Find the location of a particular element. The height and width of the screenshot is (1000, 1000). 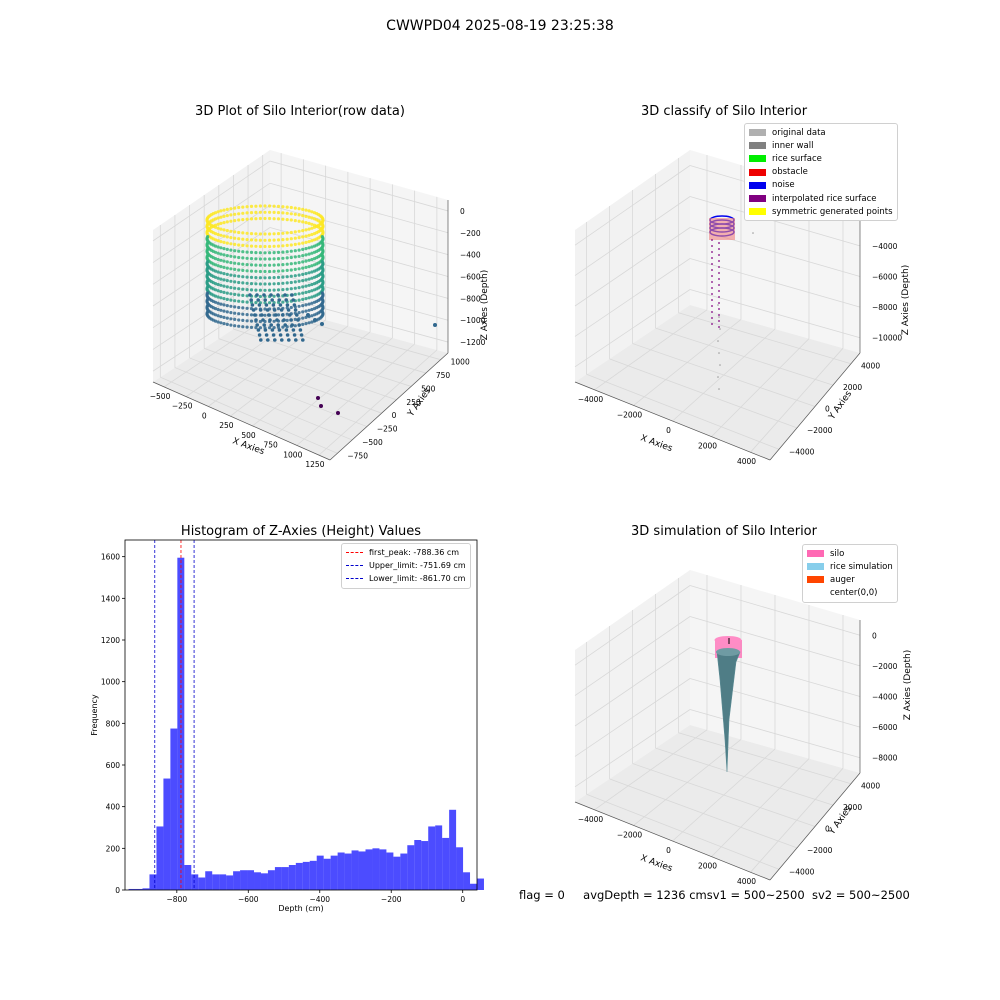

legend-item: symmetric generated points is located at coordinates (821, 211).